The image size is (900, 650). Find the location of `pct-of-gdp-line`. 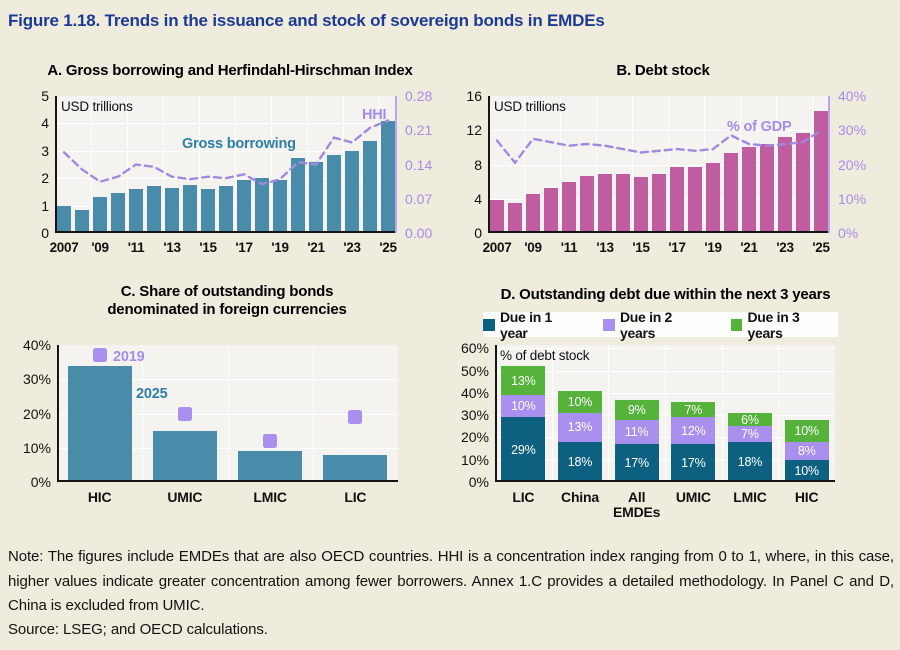

pct-of-gdp-line is located at coordinates (659, 147).